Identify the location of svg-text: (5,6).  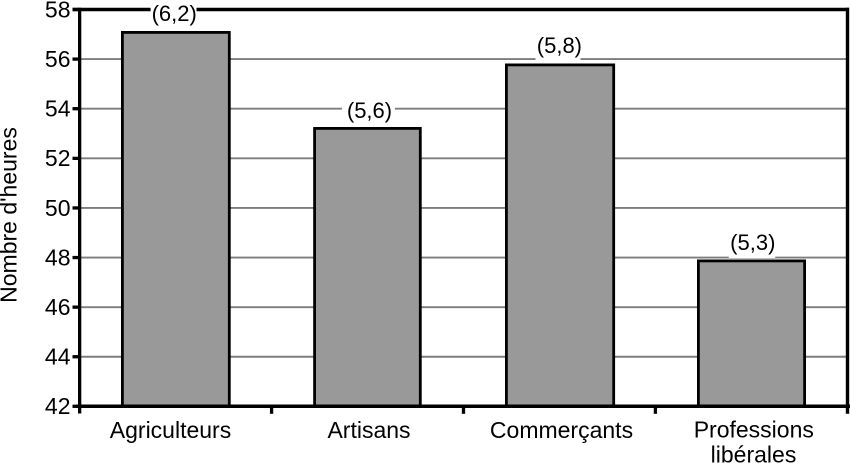
(369, 110).